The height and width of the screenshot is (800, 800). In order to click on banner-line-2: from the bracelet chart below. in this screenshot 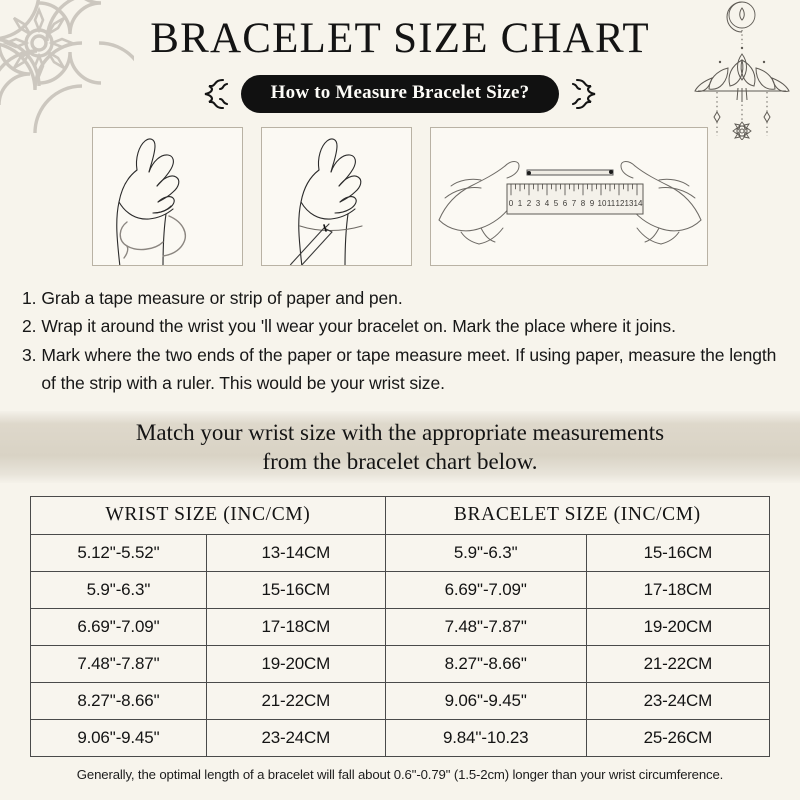, I will do `click(400, 462)`.